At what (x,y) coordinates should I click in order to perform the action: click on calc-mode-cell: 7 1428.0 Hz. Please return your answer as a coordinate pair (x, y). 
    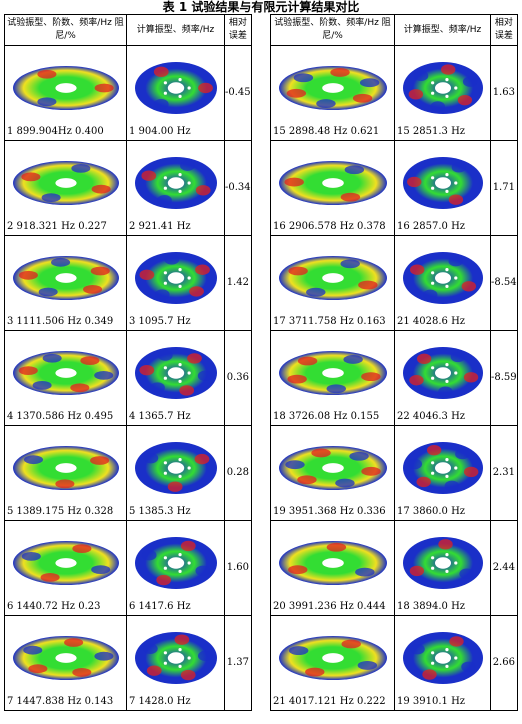
    Looking at the image, I should click on (175, 663).